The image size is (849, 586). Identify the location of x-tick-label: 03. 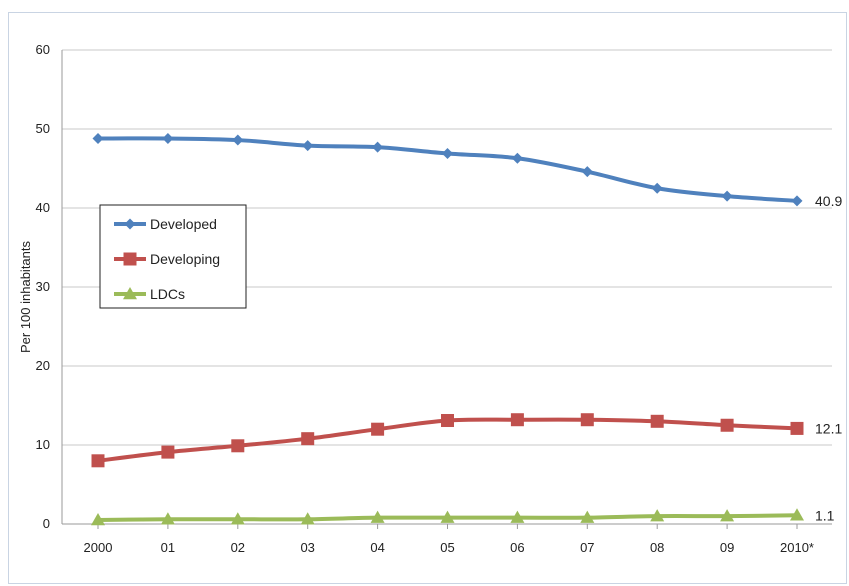
(307, 547).